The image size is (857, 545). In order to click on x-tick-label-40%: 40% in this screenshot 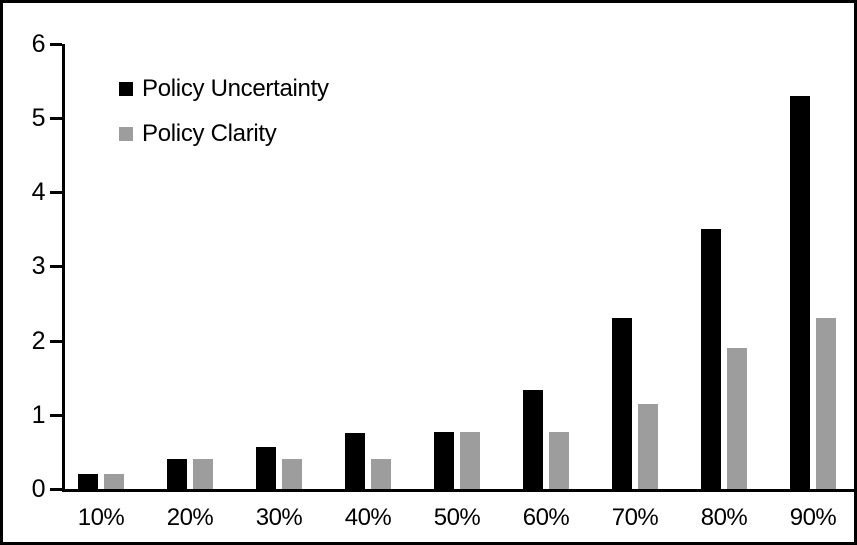, I will do `click(368, 517)`.